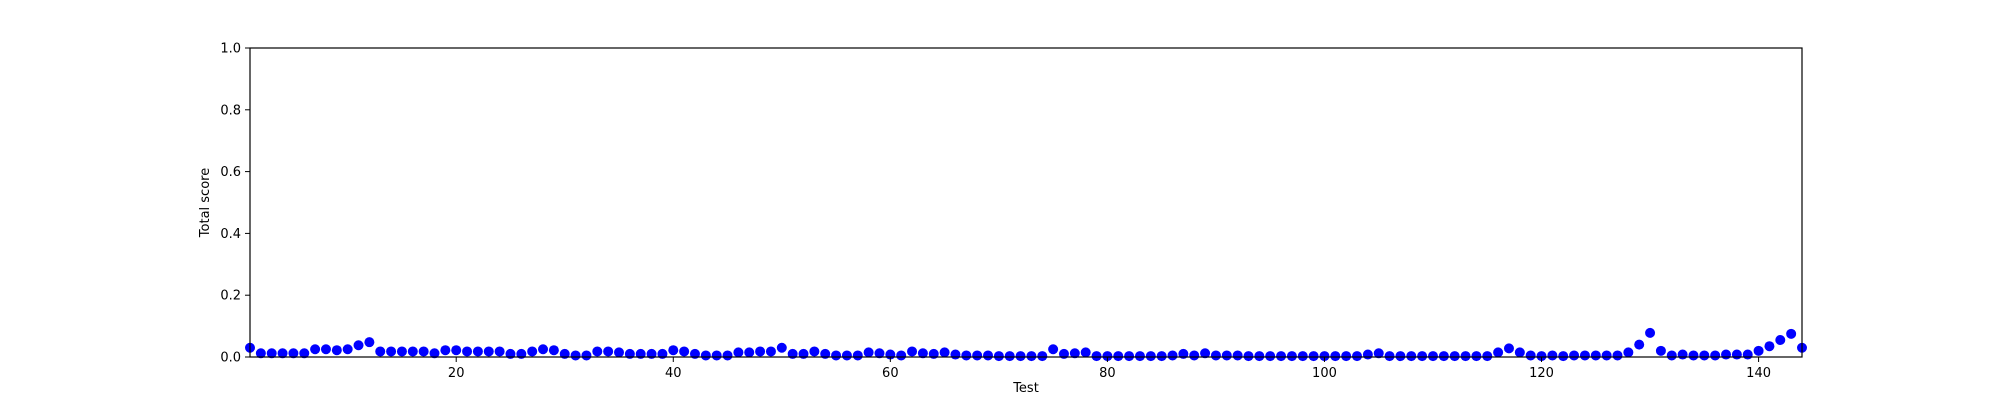 Image resolution: width=2000 pixels, height=400 pixels. I want to click on y-tick-label: 0.4, so click(230, 234).